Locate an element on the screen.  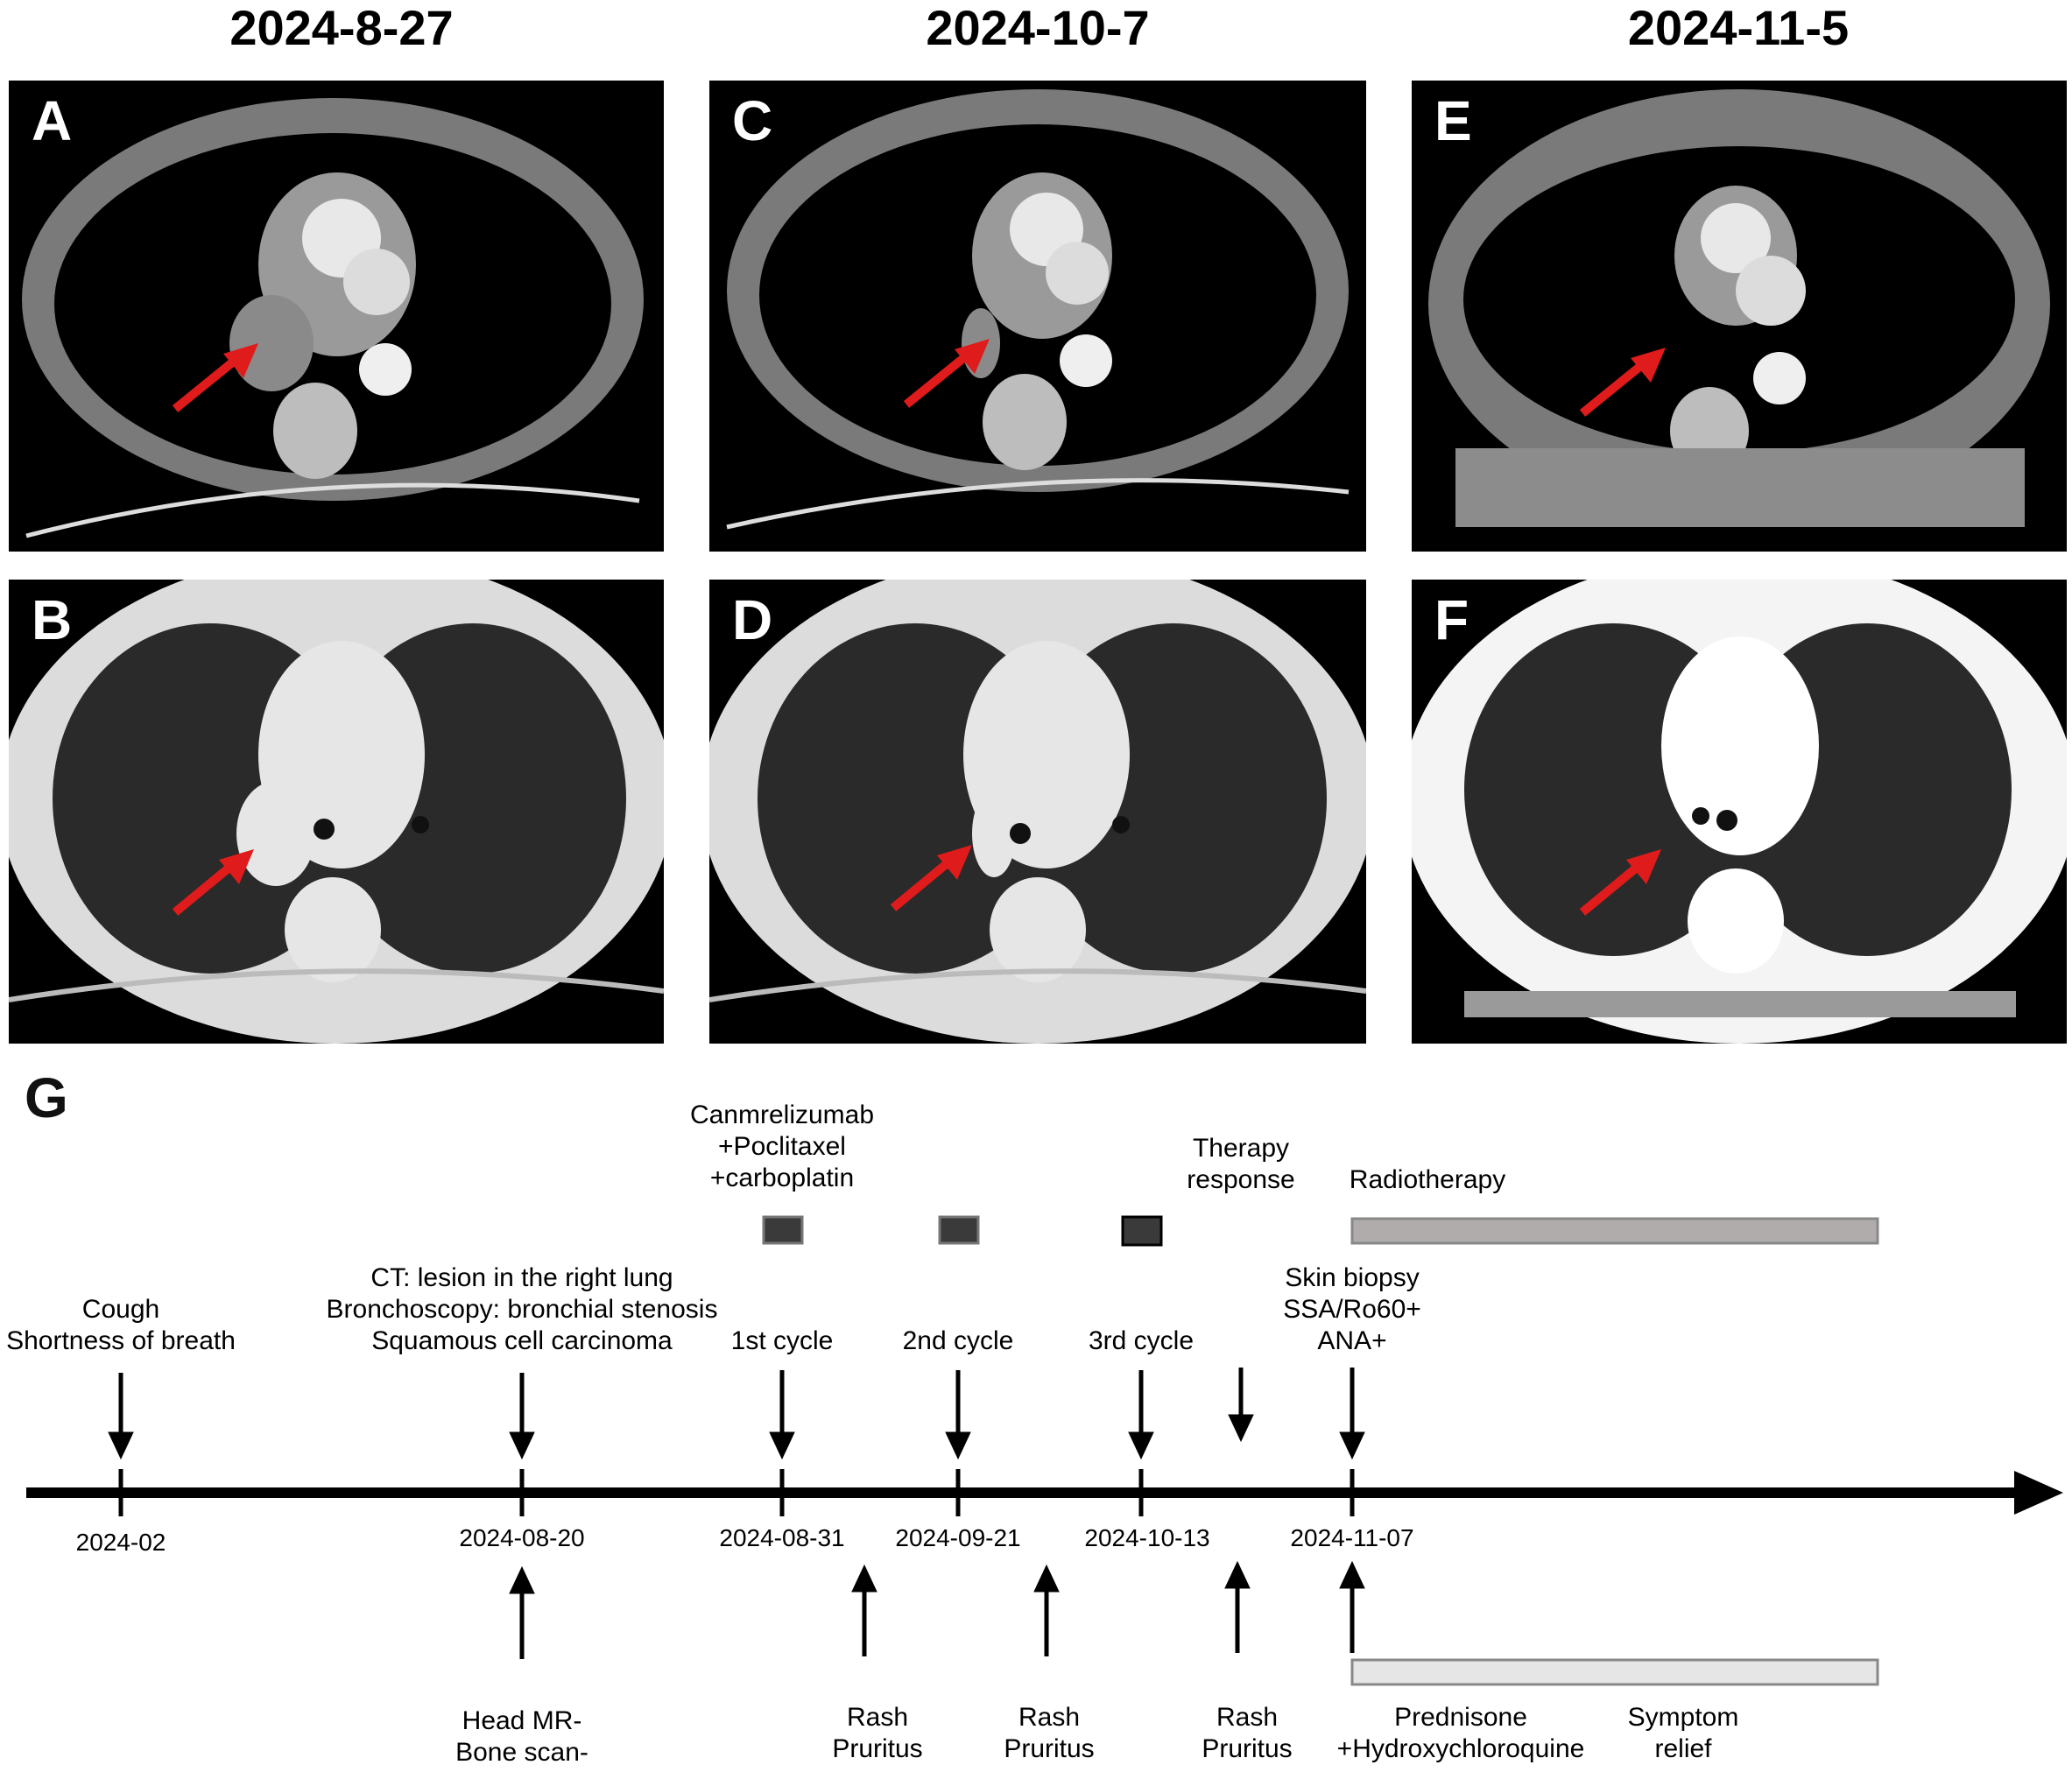
date-label: 2024-08-31 is located at coordinates (782, 1538).